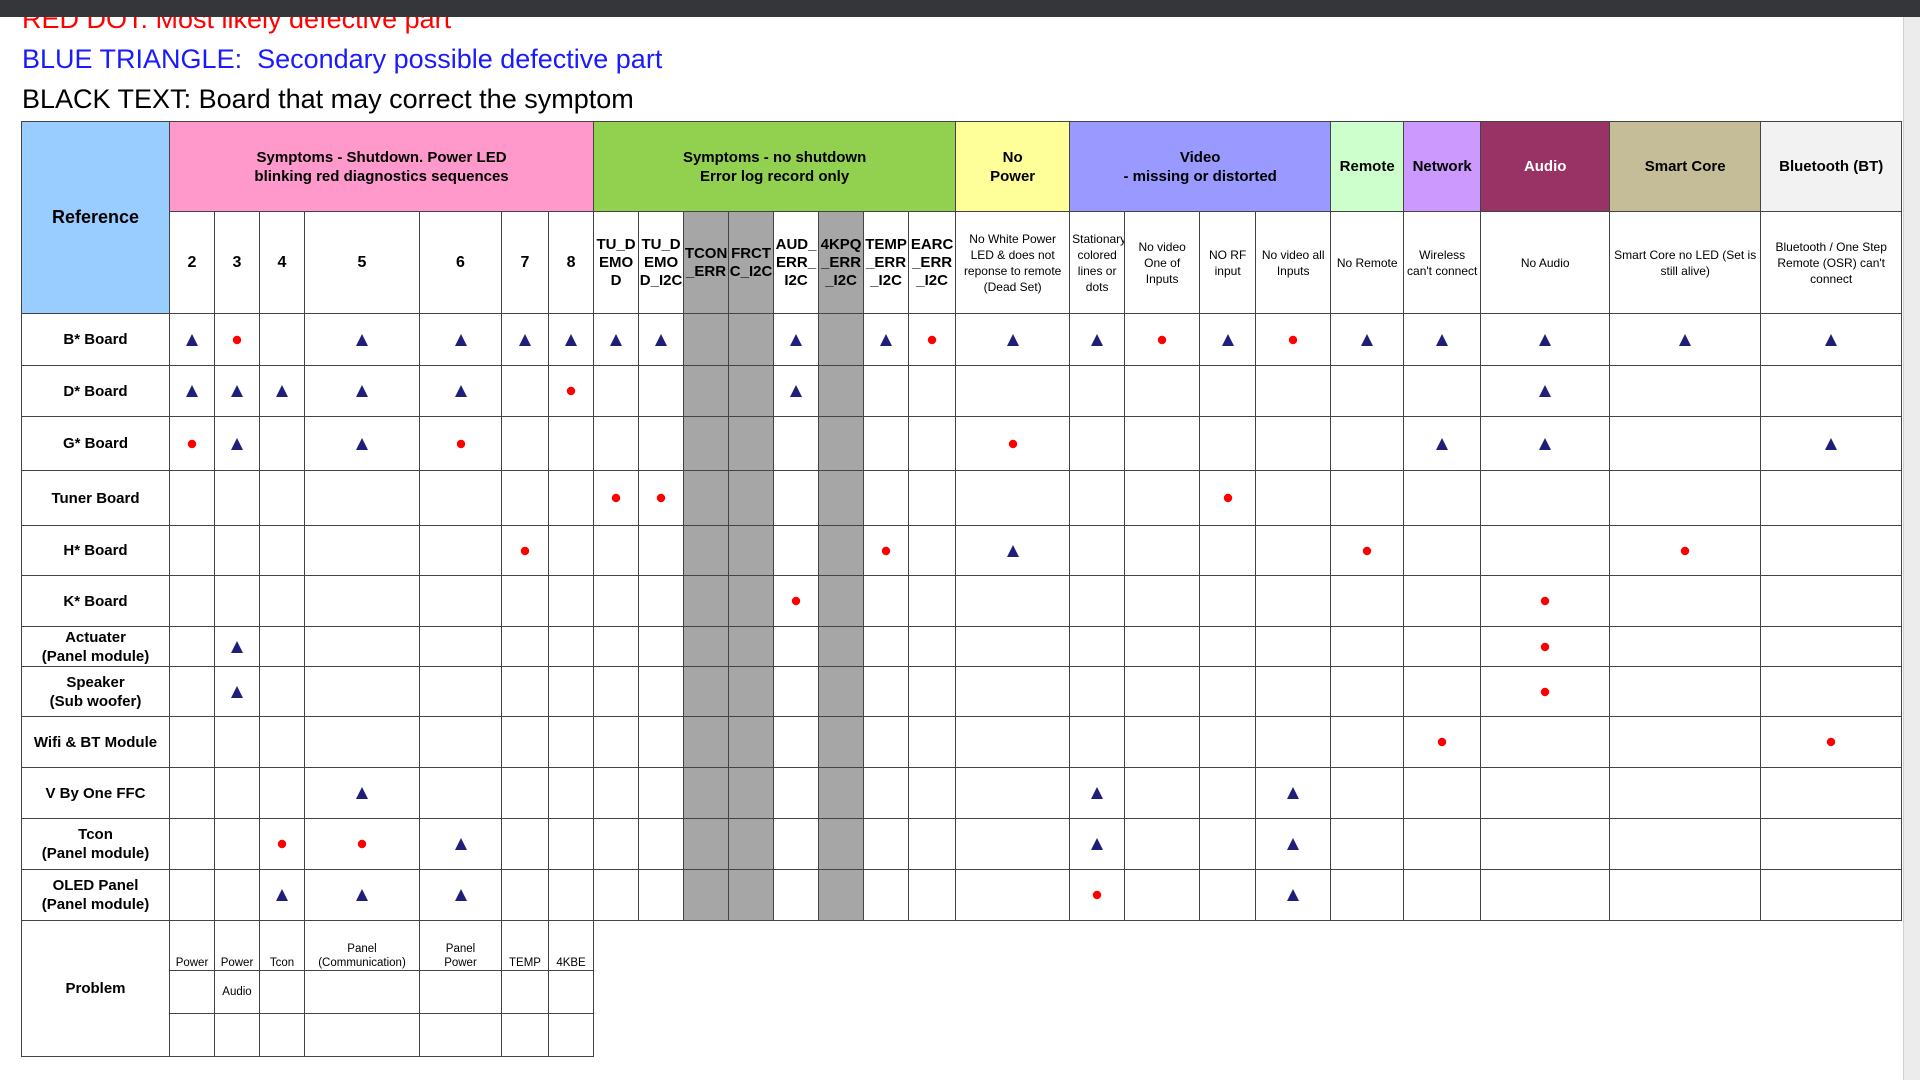  What do you see at coordinates (362, 262) in the screenshot?
I see `column-header: 5` at bounding box center [362, 262].